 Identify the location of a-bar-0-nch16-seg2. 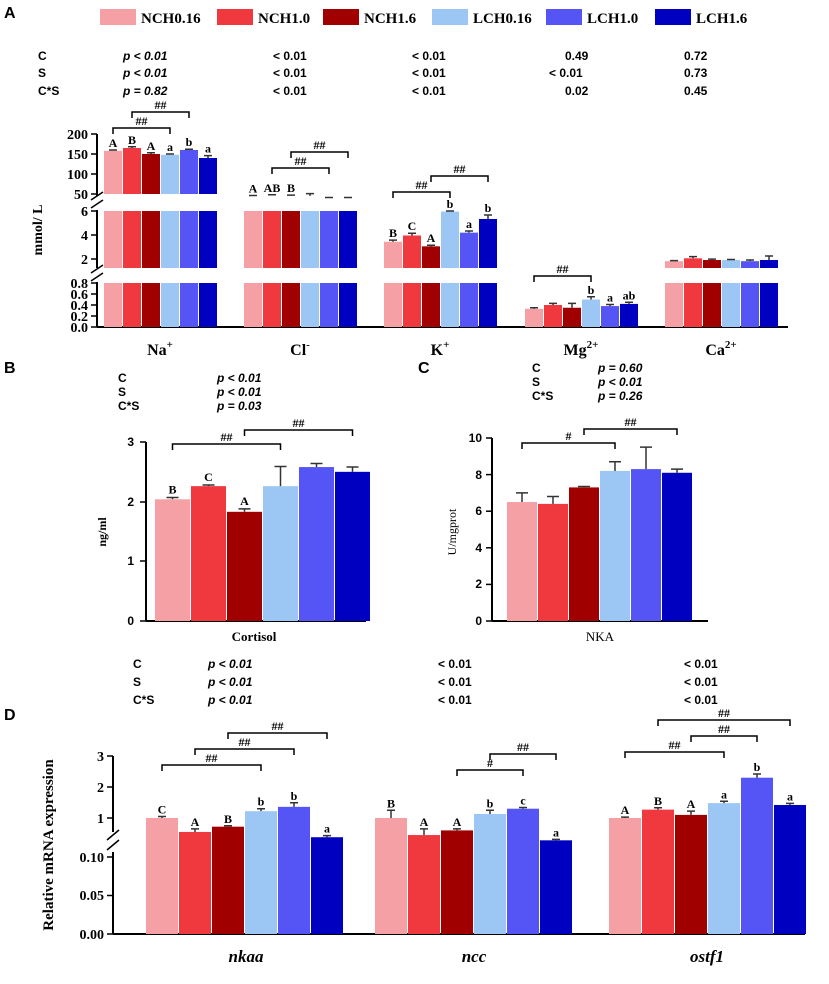
(151, 174).